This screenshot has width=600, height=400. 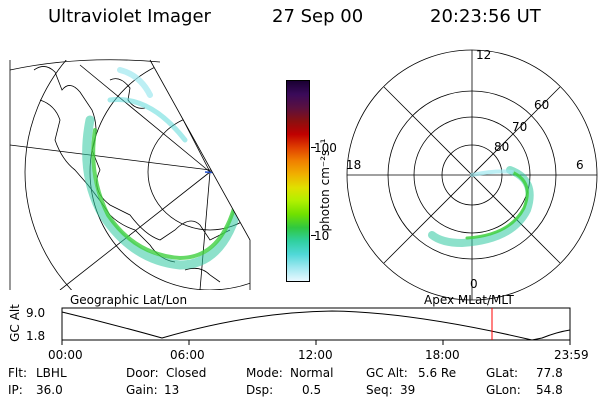 I want to click on dsp-label: Dsp:, so click(x=260, y=390).